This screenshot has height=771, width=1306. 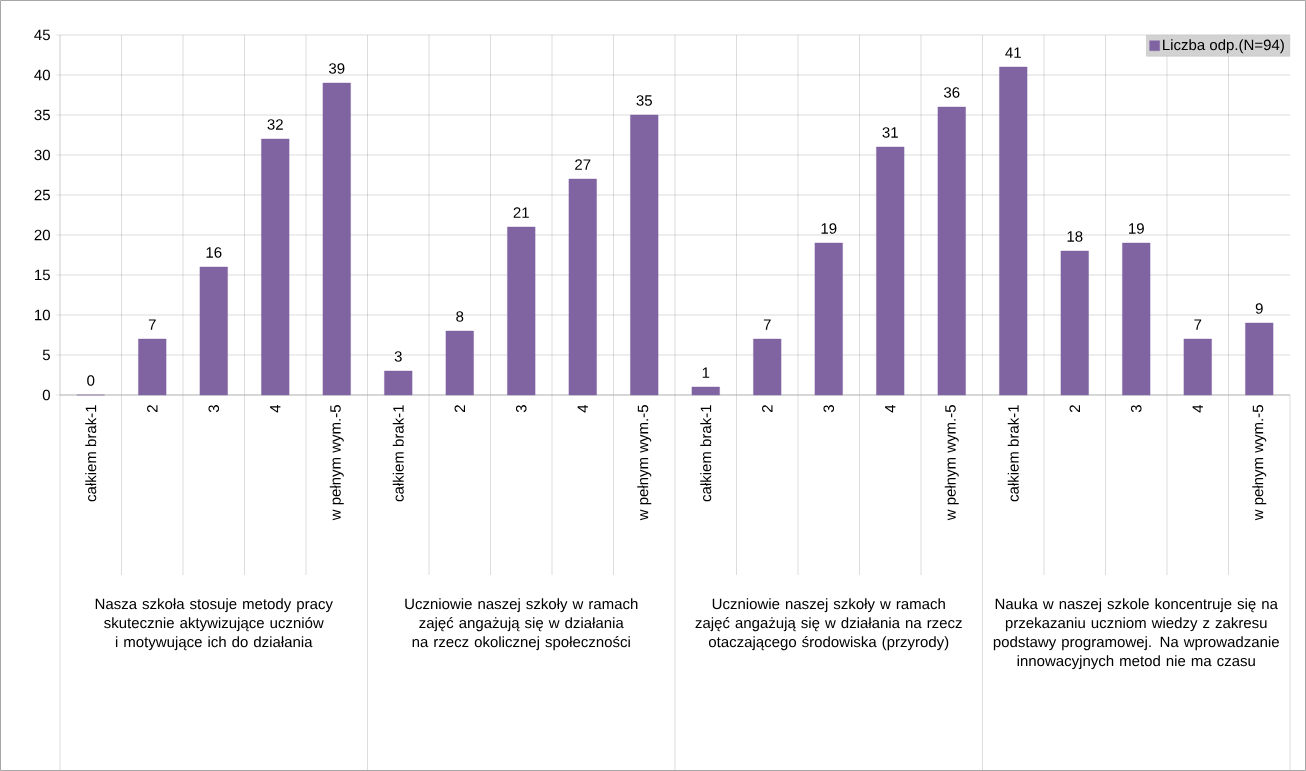 I want to click on y-tick-label: 45, so click(x=42, y=35).